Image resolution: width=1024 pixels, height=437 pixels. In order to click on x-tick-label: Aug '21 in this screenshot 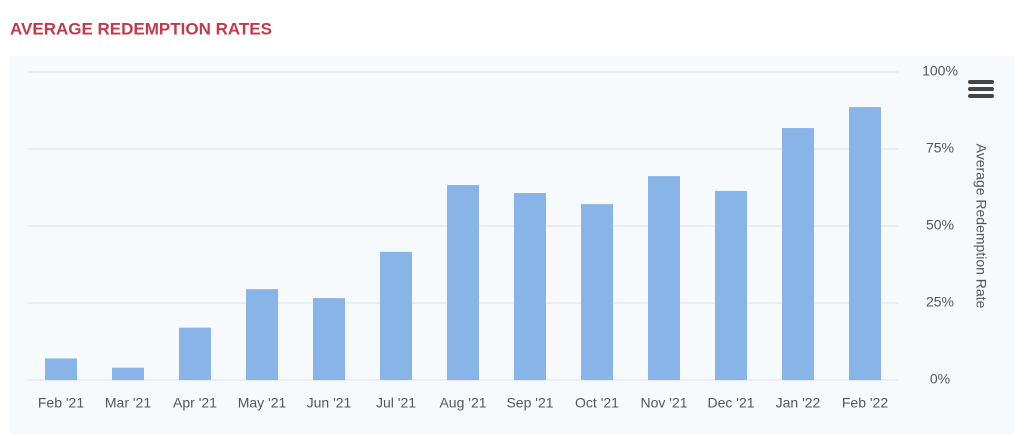, I will do `click(462, 403)`.